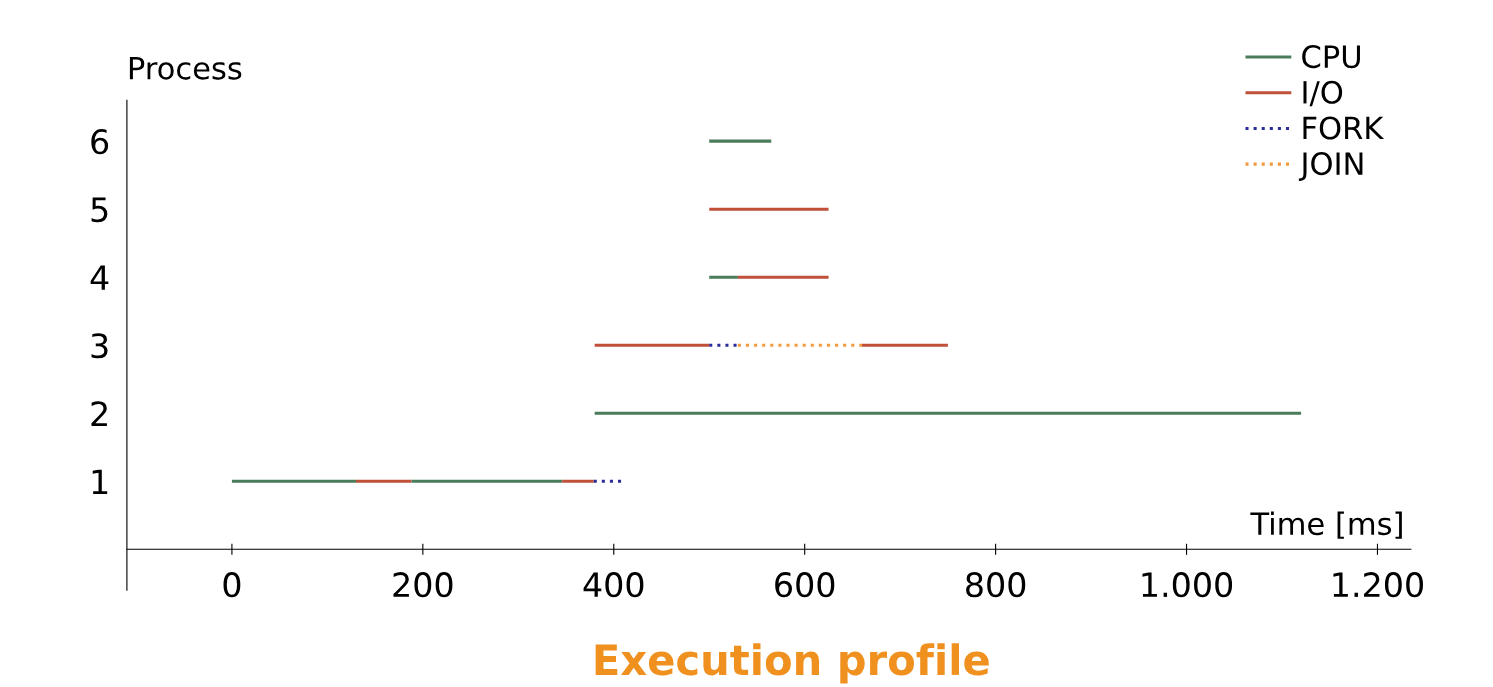 This screenshot has width=1493, height=687. I want to click on x-tick-label: 800, so click(996, 585).